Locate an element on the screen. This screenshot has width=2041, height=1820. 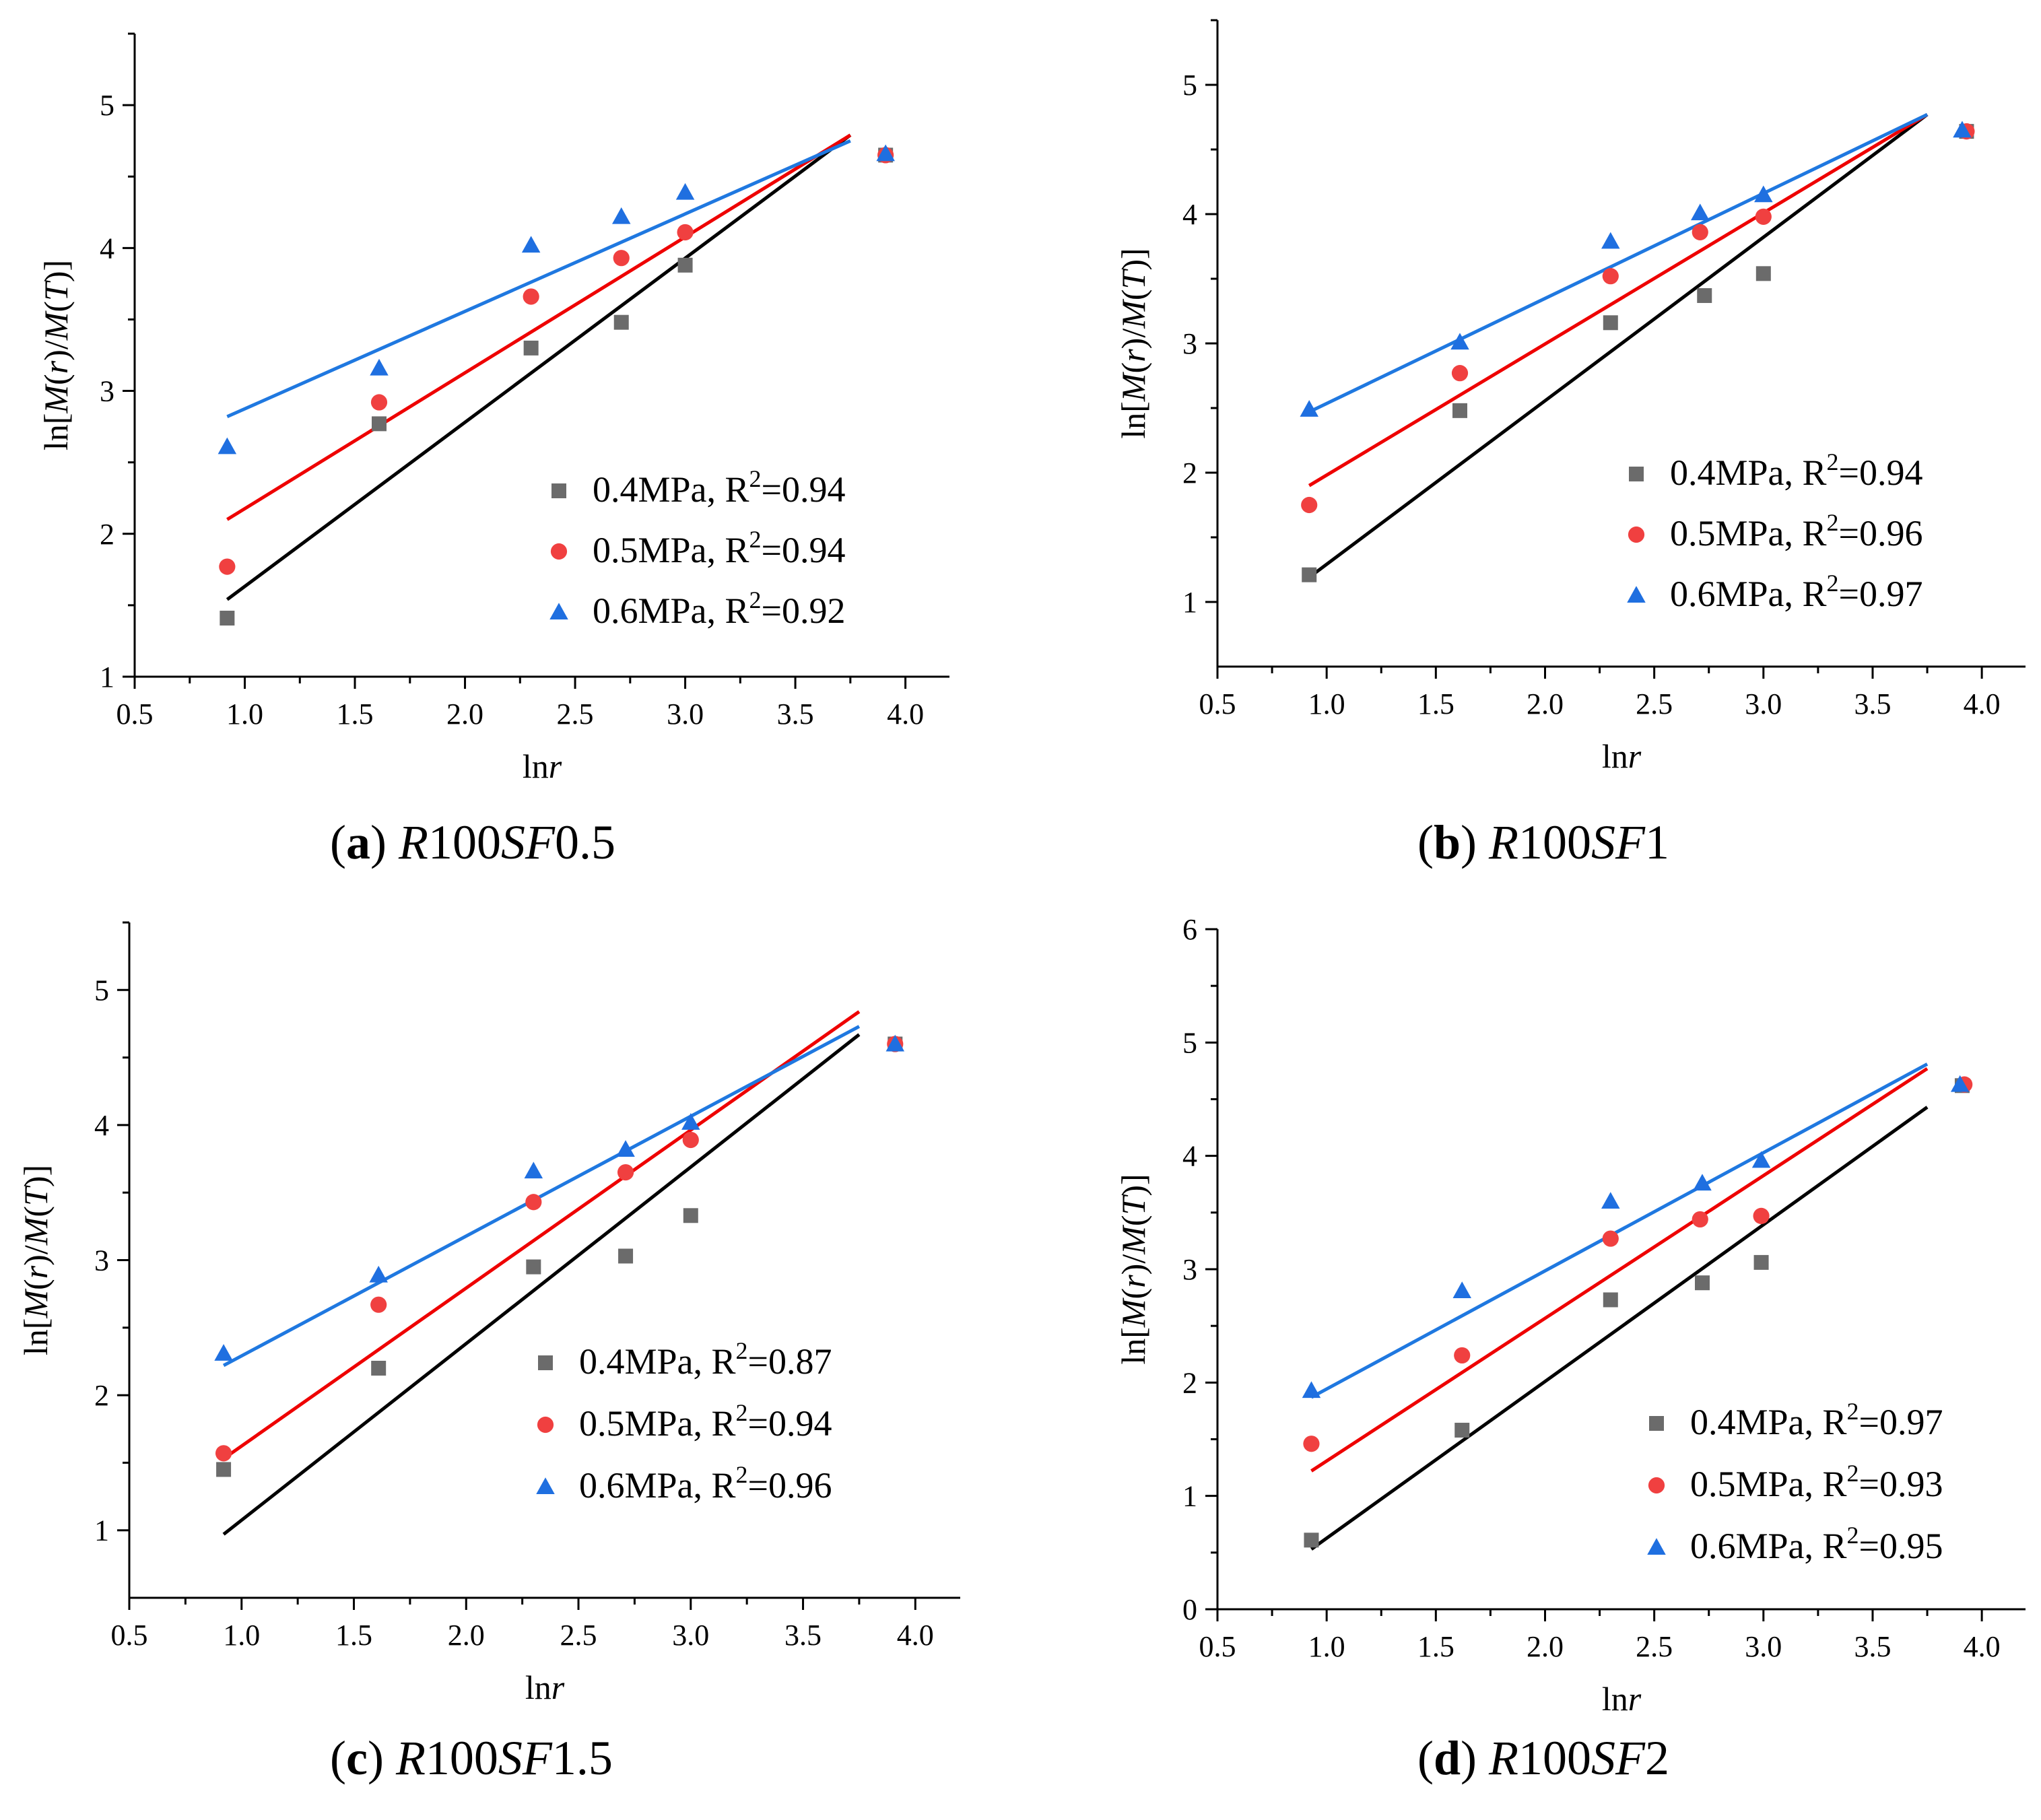
legend-label: 0.4MPa, R2=0.94 is located at coordinates (1796, 471).